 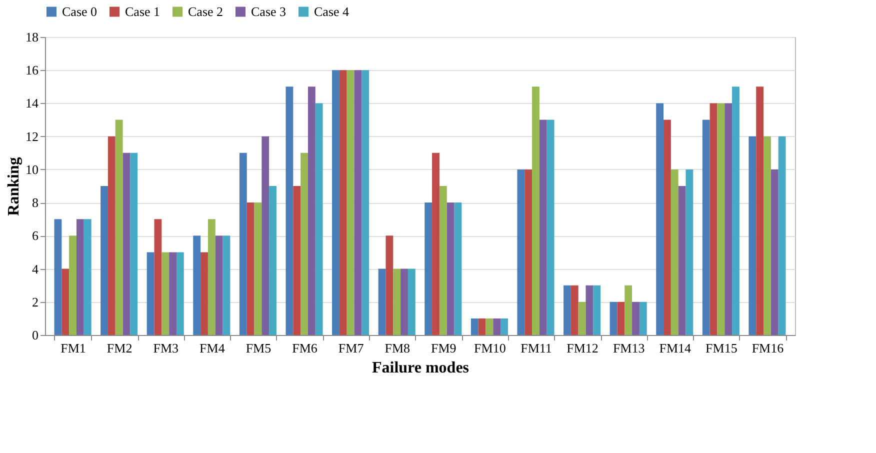 What do you see at coordinates (35, 202) in the screenshot?
I see `y-tick-label: 8` at bounding box center [35, 202].